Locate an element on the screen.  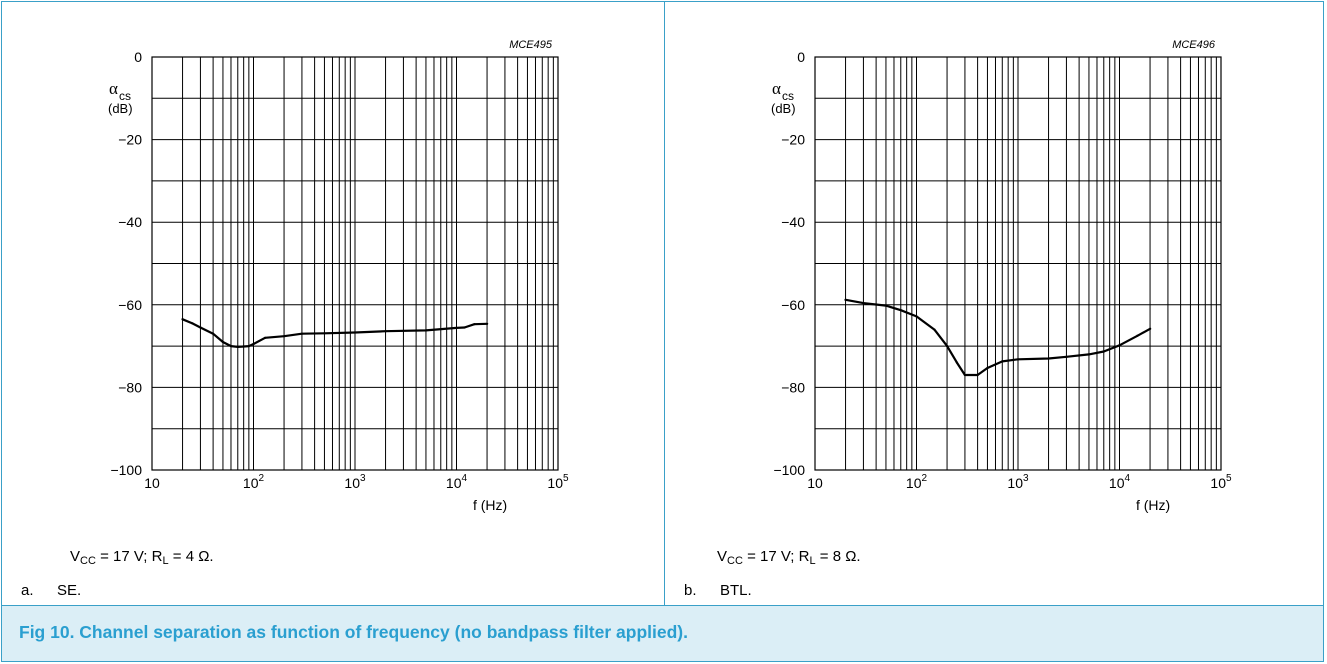
chart-id-label: MCE495 is located at coordinates (531, 45).